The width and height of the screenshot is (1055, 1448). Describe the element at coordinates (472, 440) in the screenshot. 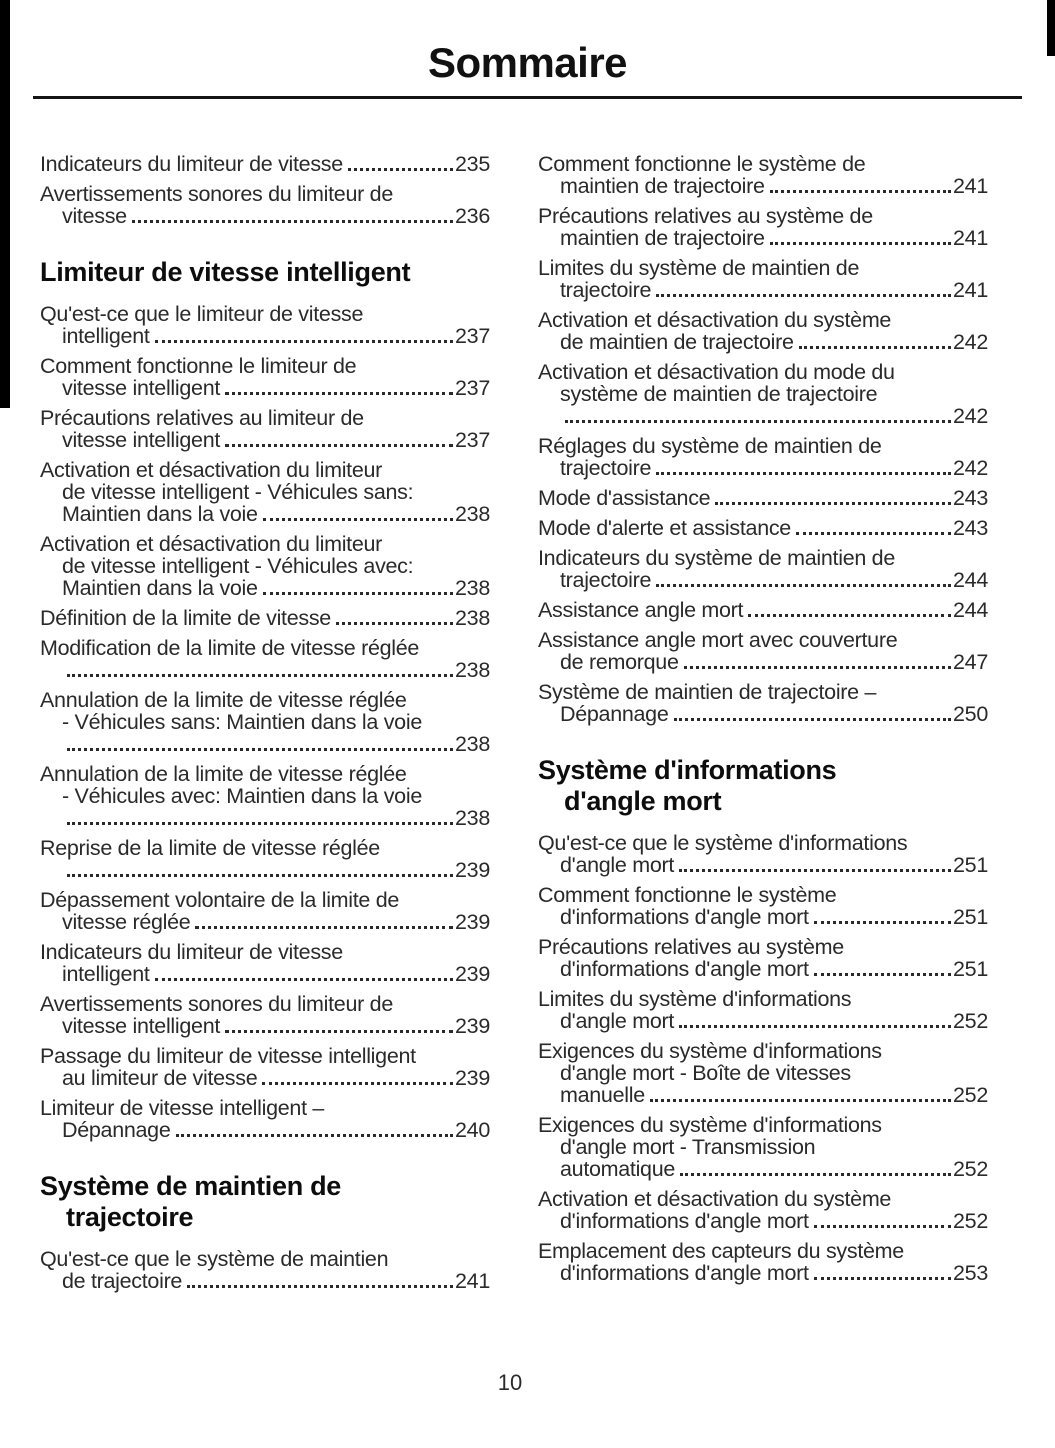

I see `page-ref: 237` at that location.